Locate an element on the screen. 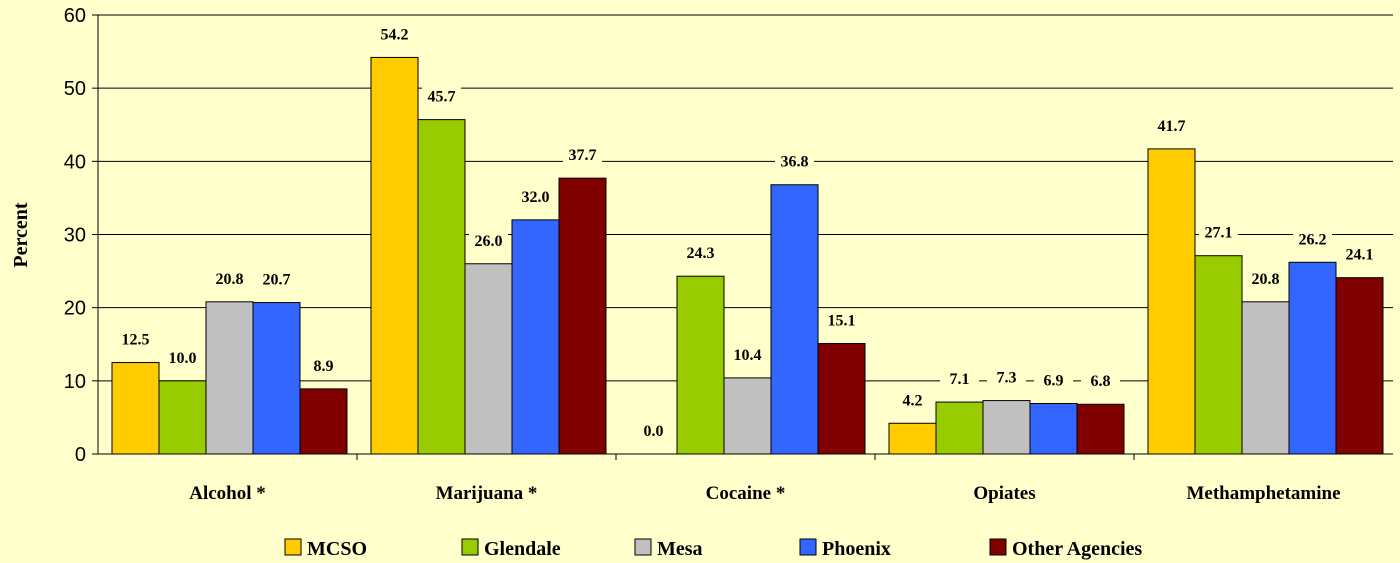 The height and width of the screenshot is (563, 1400). value-label: 7.1 is located at coordinates (960, 379).